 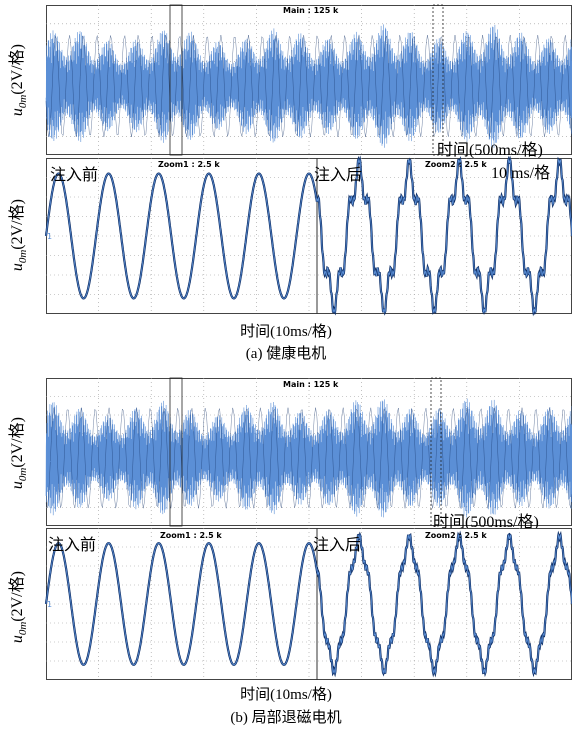 I want to click on time-zoom-inline-a: 10 ms/格, so click(x=521, y=173).